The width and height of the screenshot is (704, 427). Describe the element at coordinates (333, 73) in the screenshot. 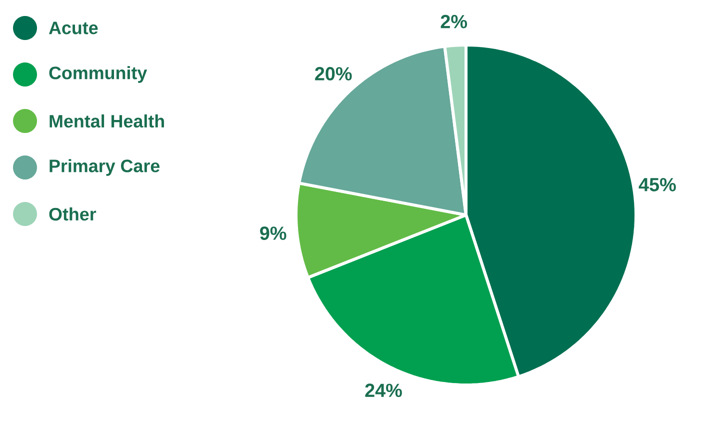

I see `data-label: 20%` at that location.